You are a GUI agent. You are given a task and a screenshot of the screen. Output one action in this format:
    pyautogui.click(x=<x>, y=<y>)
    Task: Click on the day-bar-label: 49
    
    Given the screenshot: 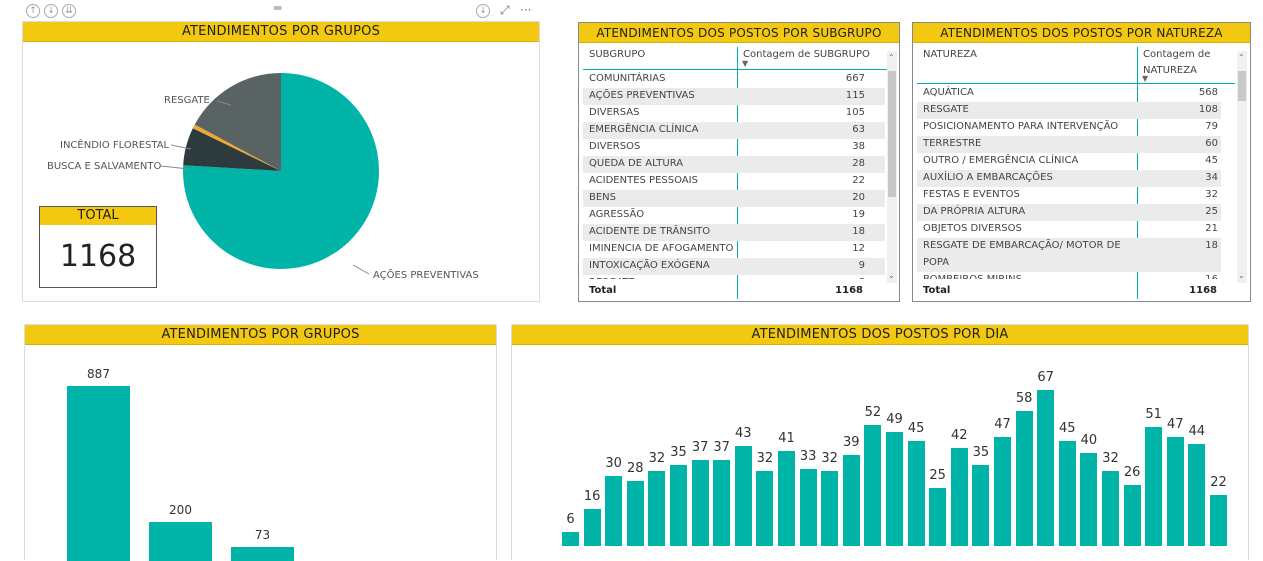 What is the action you would take?
    pyautogui.click(x=894, y=419)
    